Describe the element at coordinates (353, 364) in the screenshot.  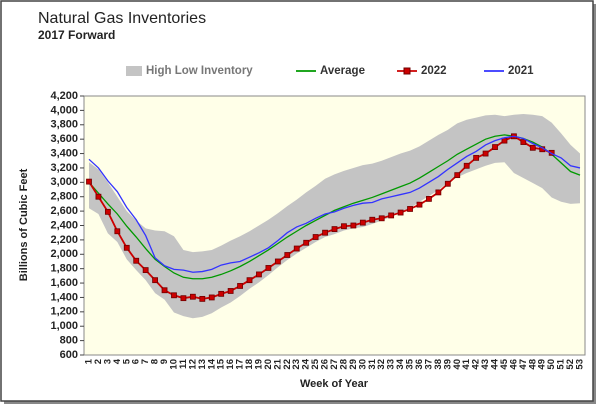
I see `x-tick-label: 29` at that location.